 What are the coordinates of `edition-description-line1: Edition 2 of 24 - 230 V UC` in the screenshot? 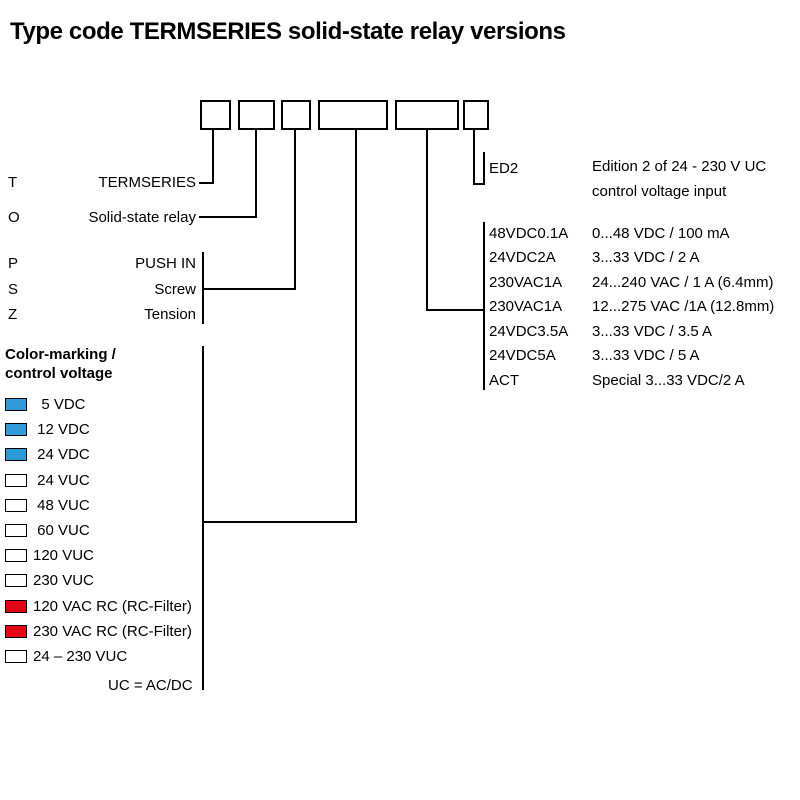 It's located at (679, 166).